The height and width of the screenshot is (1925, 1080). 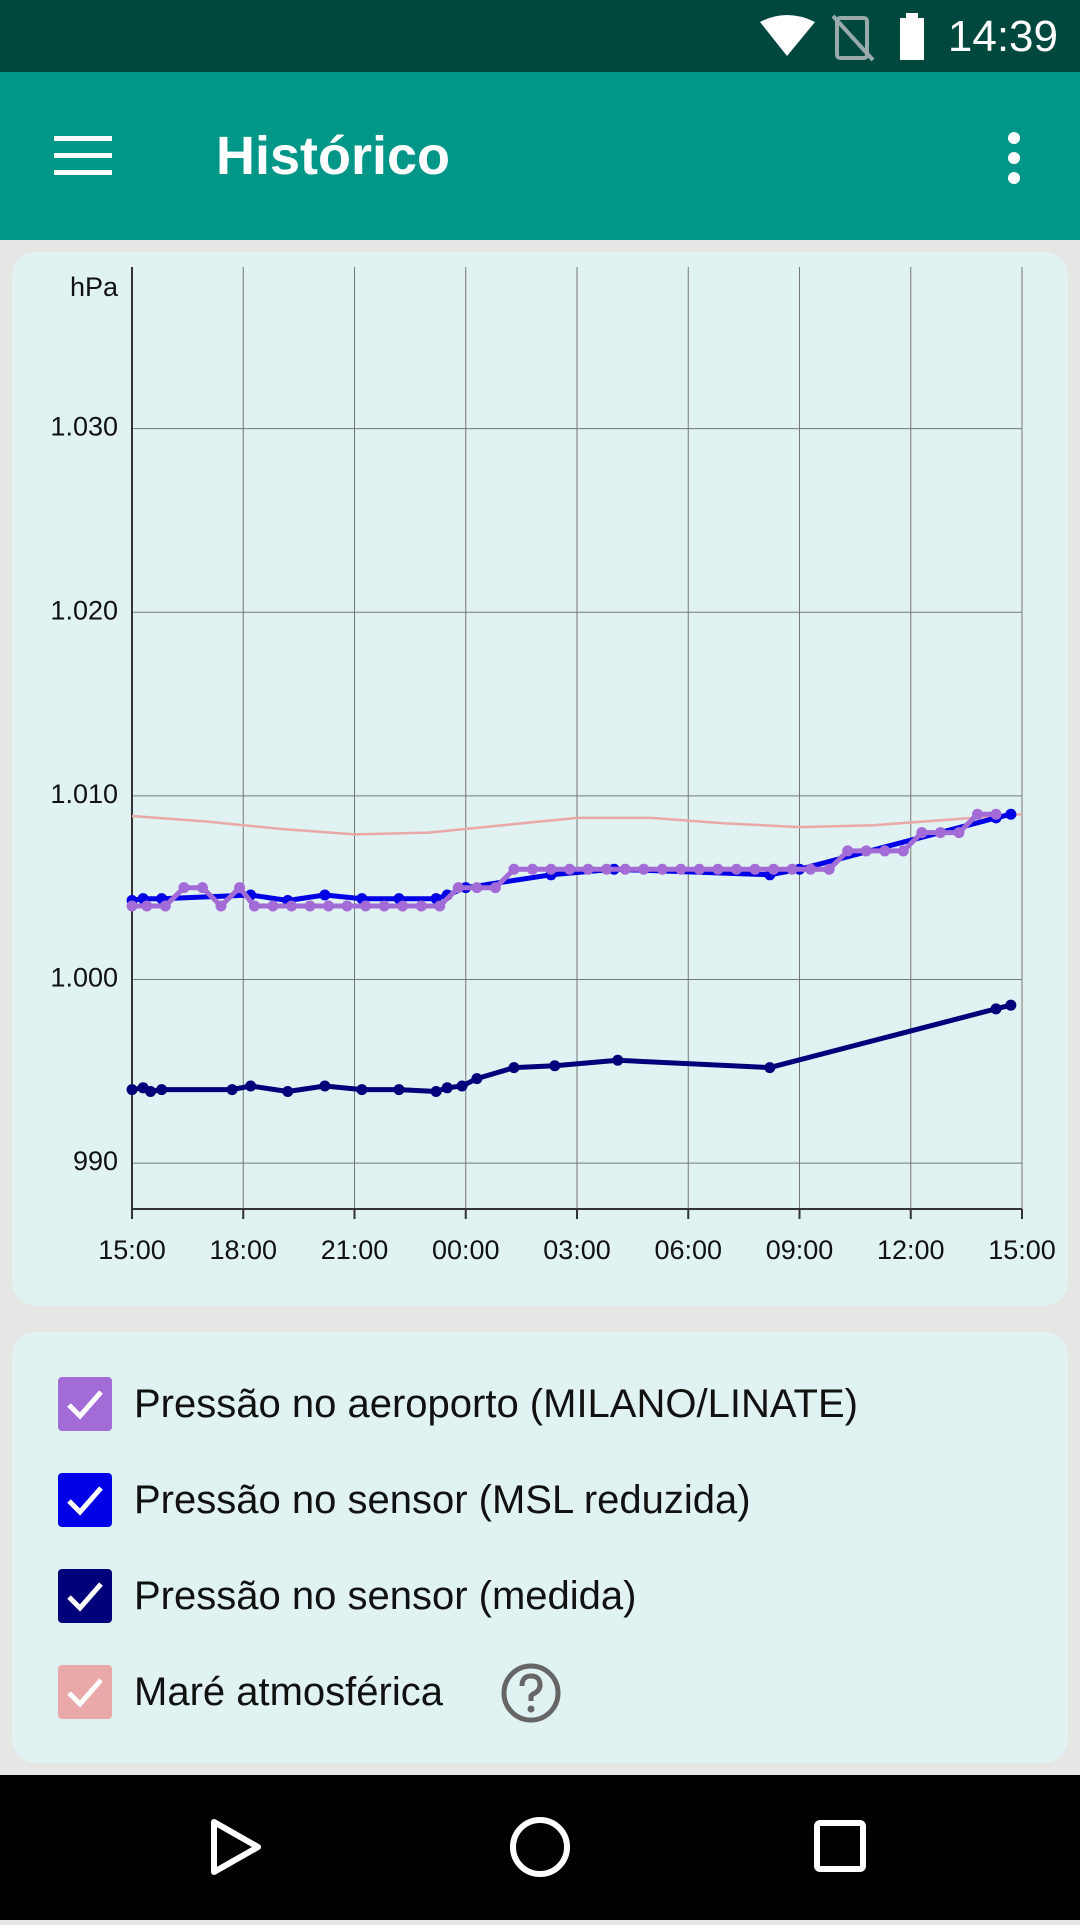 I want to click on overflow-menu, so click(x=1014, y=158).